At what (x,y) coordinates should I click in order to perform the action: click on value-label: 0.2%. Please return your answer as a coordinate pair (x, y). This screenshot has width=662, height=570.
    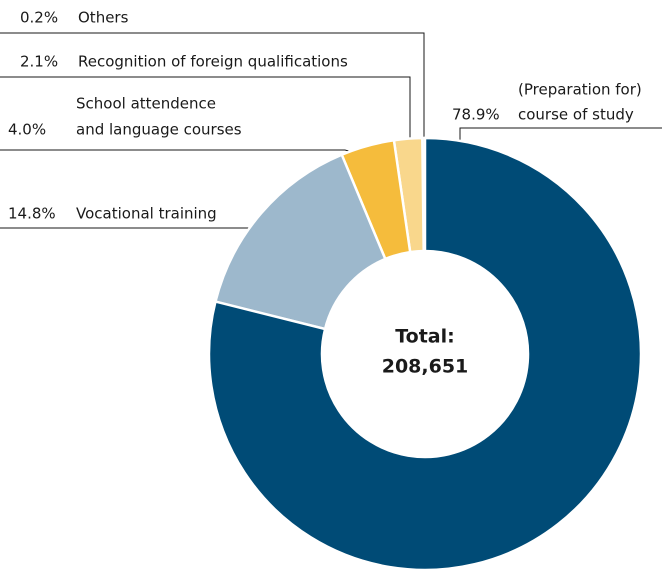
    Looking at the image, I should click on (39, 18).